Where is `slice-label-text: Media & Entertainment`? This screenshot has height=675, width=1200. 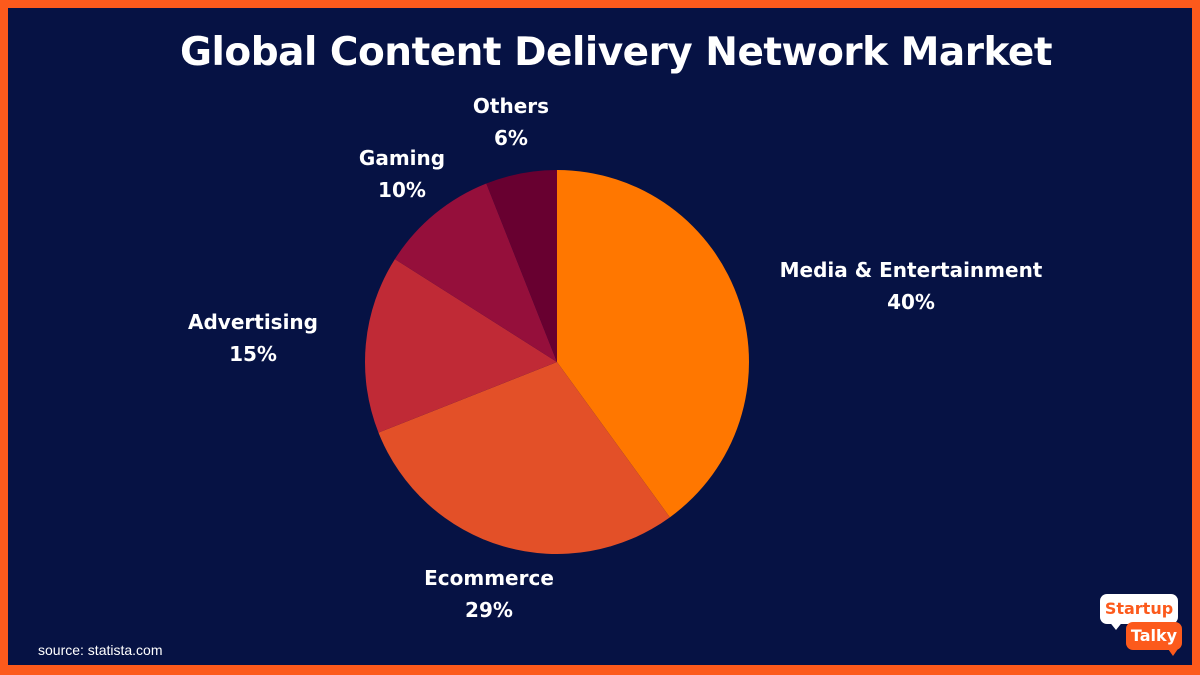 slice-label-text: Media & Entertainment is located at coordinates (911, 270).